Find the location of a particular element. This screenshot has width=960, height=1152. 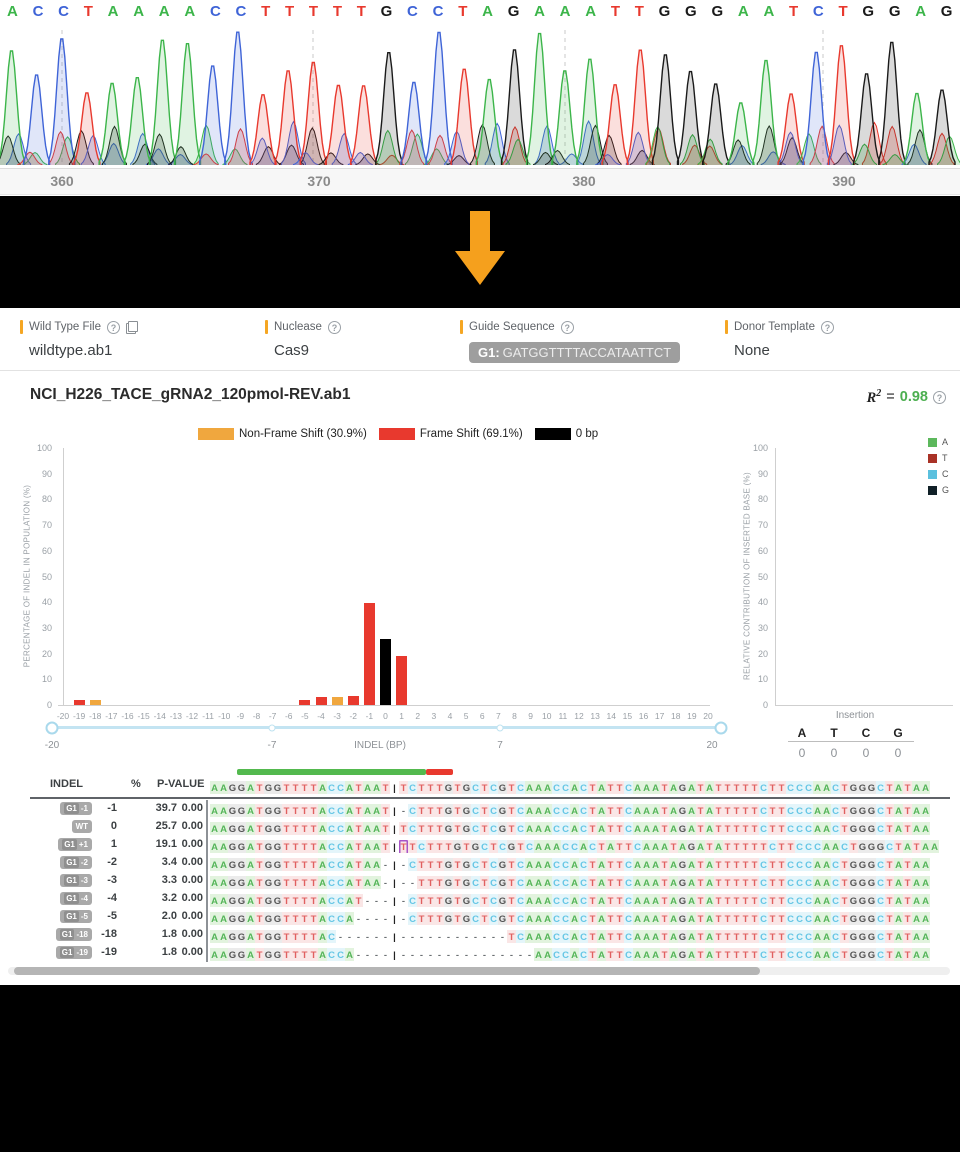

x-tick-label: 17 is located at coordinates (659, 716).